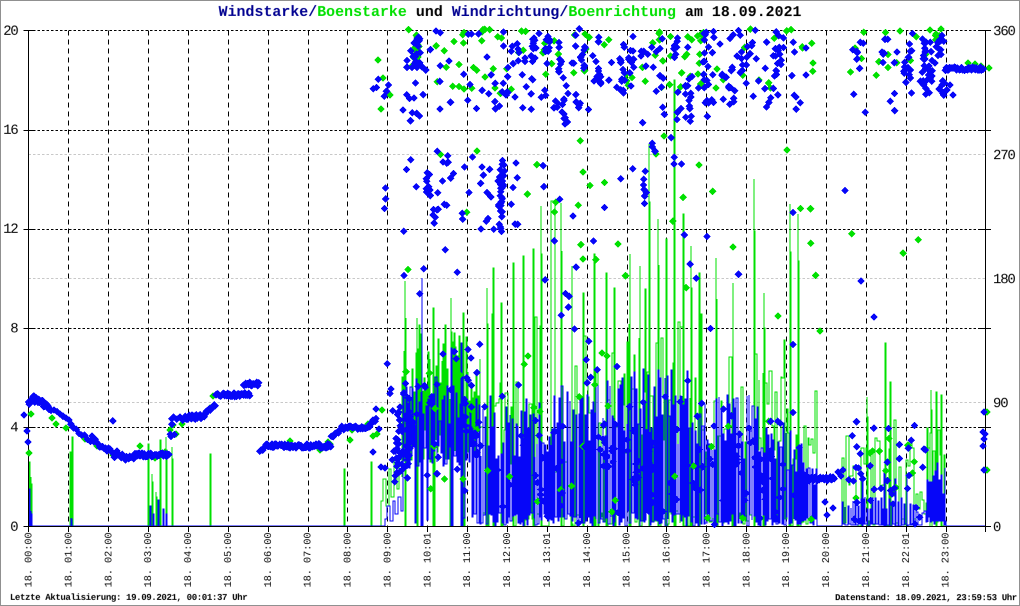 The width and height of the screenshot is (1020, 606). What do you see at coordinates (268, 13) in the screenshot?
I see `svg-text: Windstarke/` at bounding box center [268, 13].